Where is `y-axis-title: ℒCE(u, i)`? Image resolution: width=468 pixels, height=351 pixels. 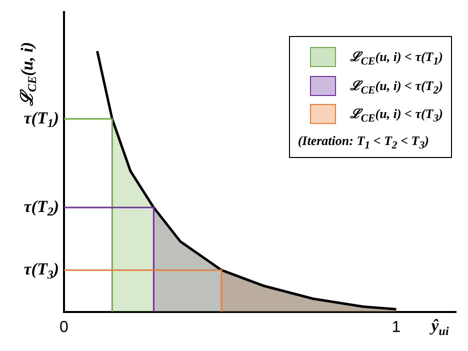 y-axis-title: ℒCE(u, i) is located at coordinates (28, 74).